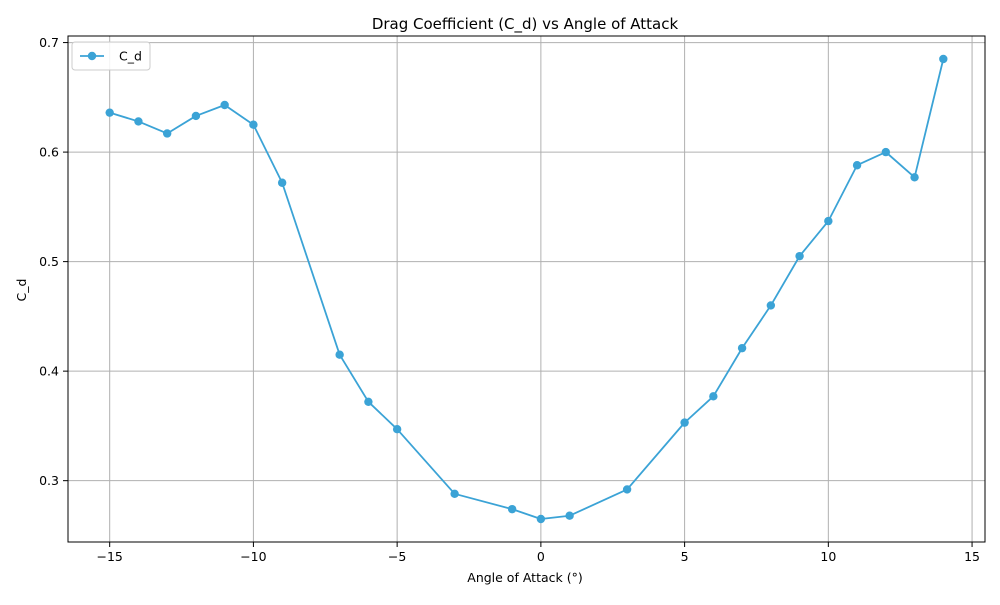  Describe the element at coordinates (541, 556) in the screenshot. I see `x-tick-label: 0` at that location.